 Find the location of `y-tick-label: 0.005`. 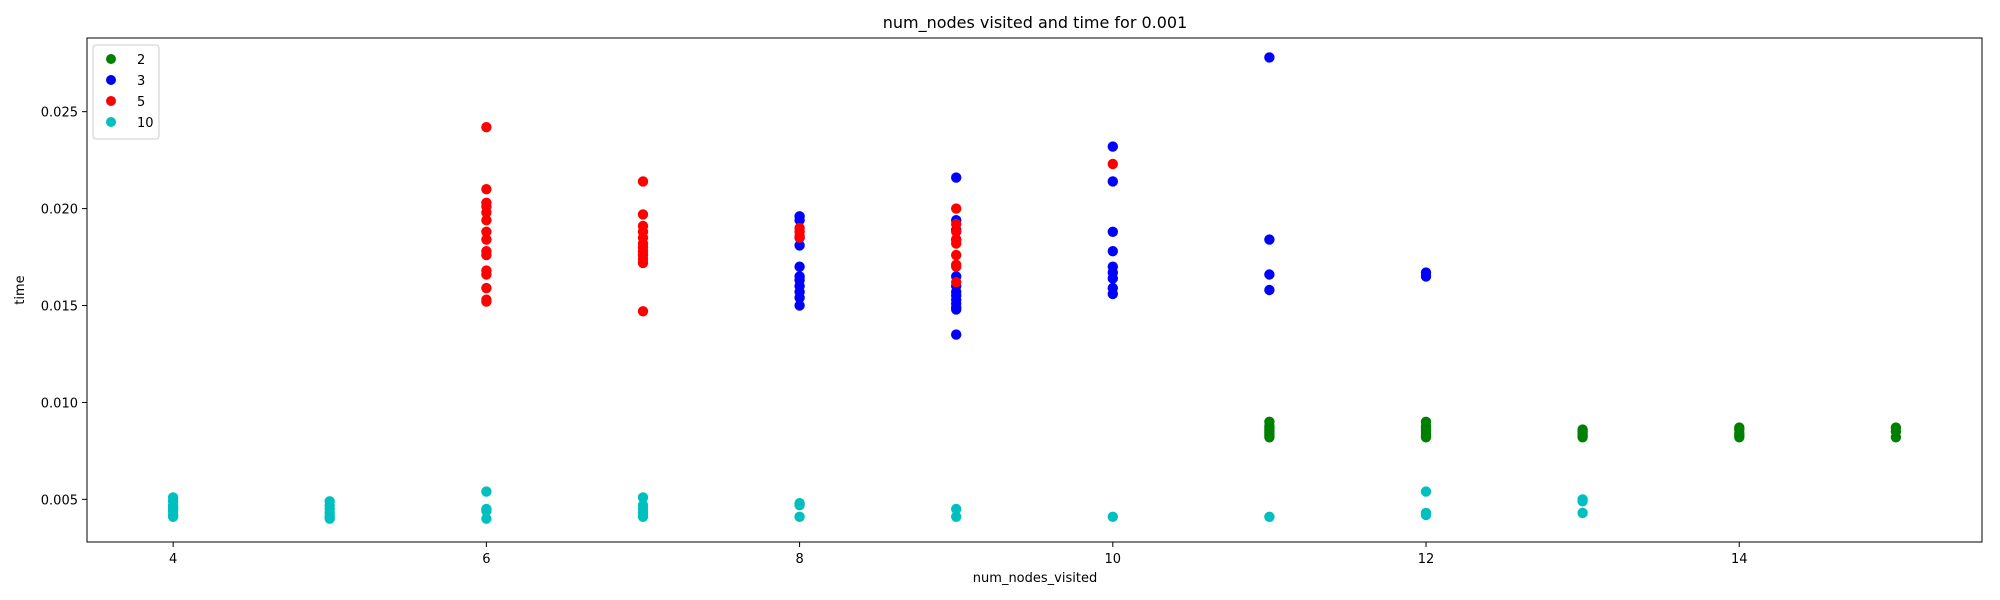

y-tick-label: 0.005 is located at coordinates (59, 500).